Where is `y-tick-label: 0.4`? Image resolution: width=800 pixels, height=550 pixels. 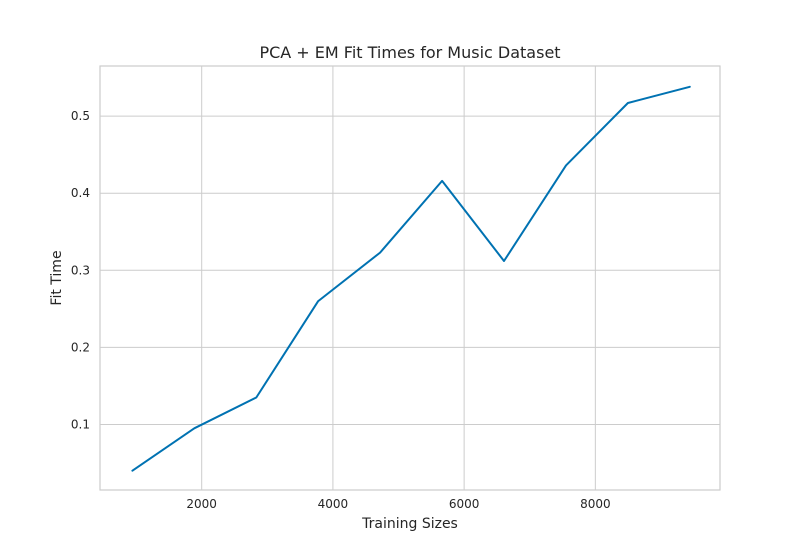
y-tick-label: 0.4 is located at coordinates (80, 193).